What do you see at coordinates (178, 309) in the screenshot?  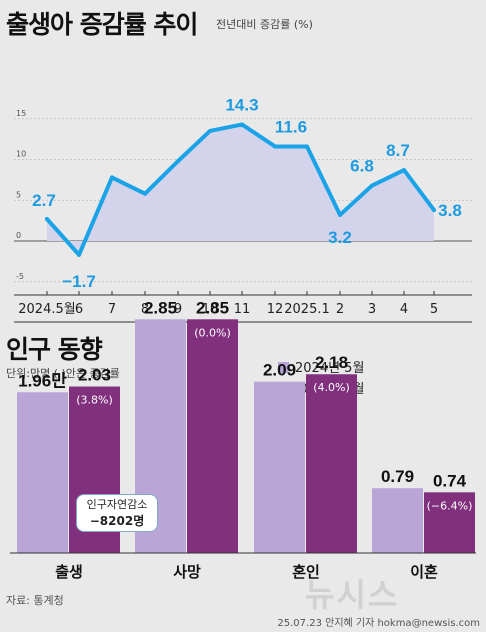 I see `x-tick-label: 9` at bounding box center [178, 309].